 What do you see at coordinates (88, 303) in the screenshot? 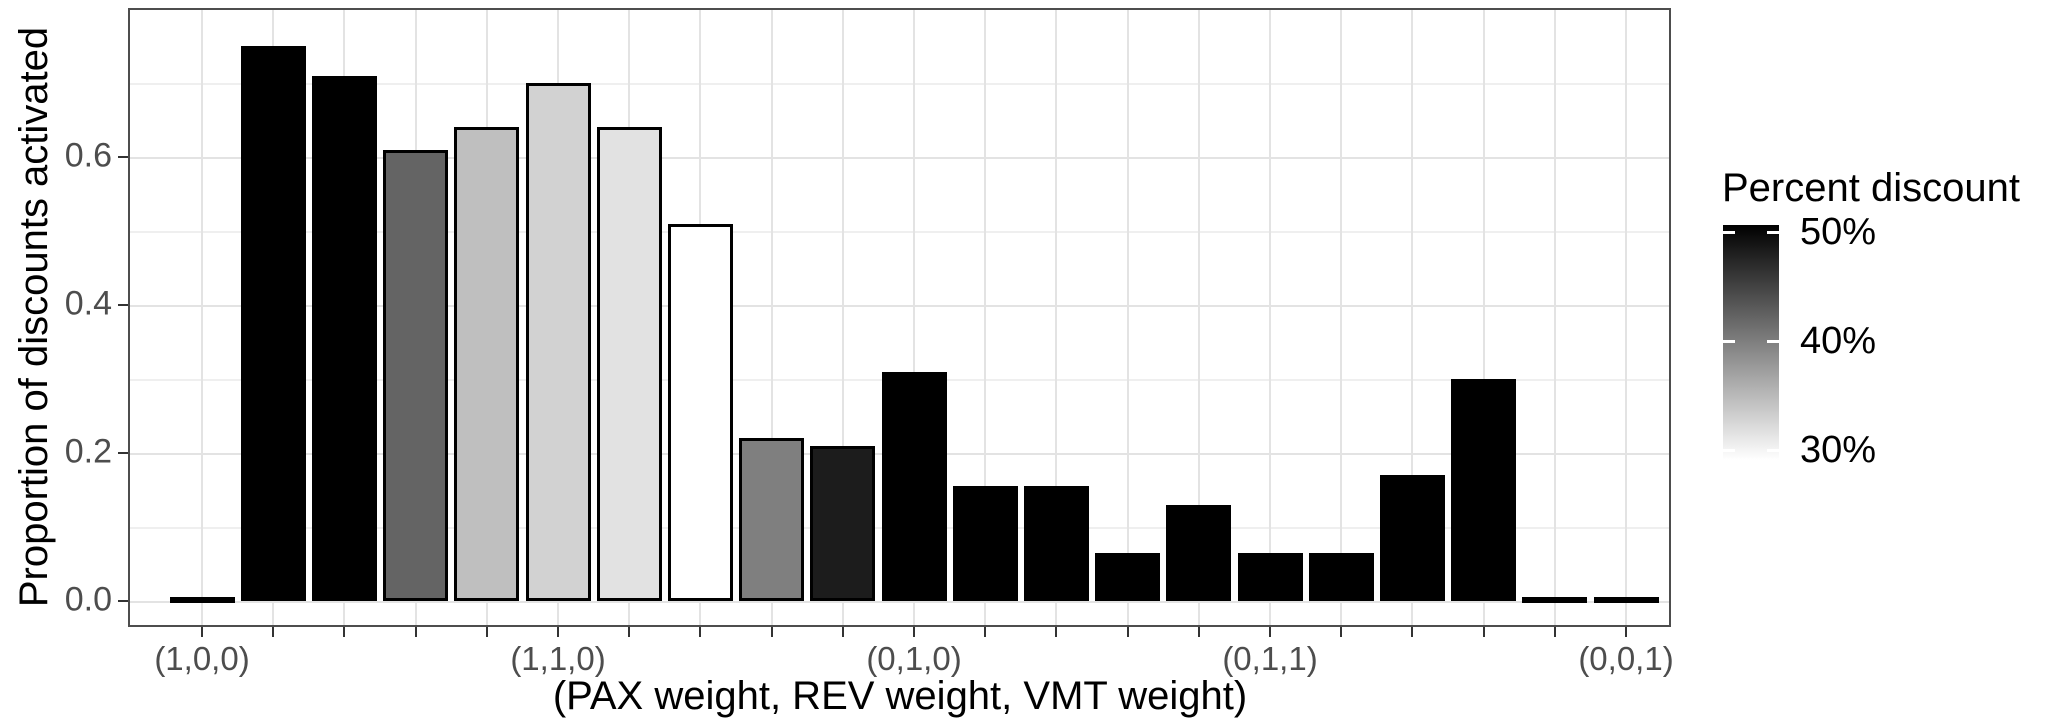
I see `y-tick-label: 0.4` at bounding box center [88, 303].